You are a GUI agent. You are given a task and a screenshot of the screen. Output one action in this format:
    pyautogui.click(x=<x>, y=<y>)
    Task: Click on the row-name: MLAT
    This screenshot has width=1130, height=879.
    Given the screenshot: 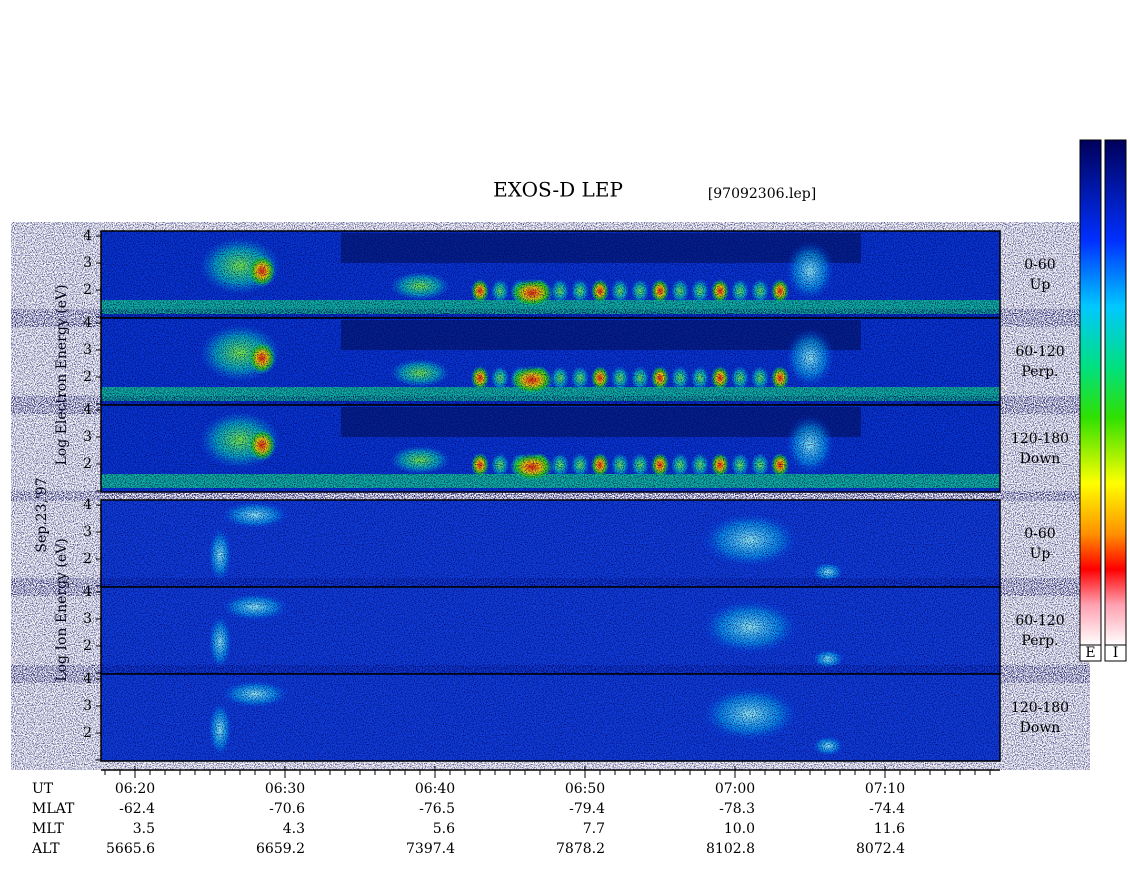 What is the action you would take?
    pyautogui.click(x=53, y=809)
    